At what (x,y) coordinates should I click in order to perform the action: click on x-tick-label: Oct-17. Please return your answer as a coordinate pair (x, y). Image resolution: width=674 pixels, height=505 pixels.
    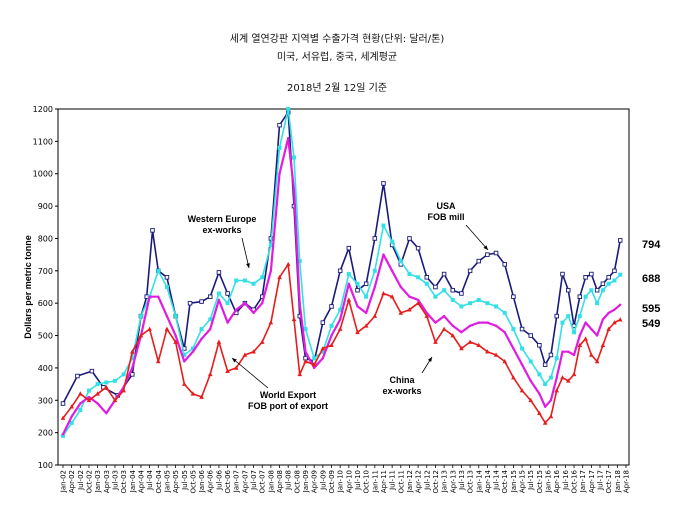
    Looking at the image, I should click on (609, 482).